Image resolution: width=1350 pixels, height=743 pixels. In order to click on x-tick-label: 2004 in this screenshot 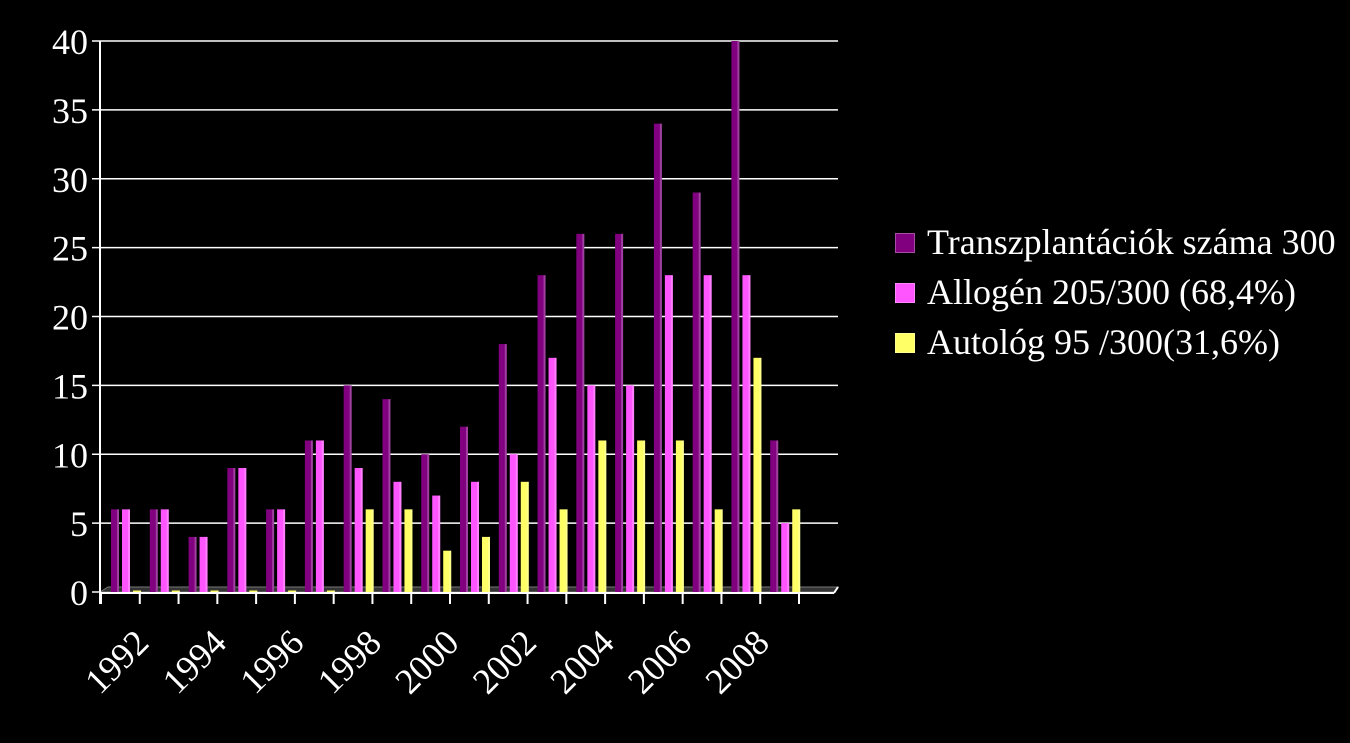, I will do `click(581, 661)`.